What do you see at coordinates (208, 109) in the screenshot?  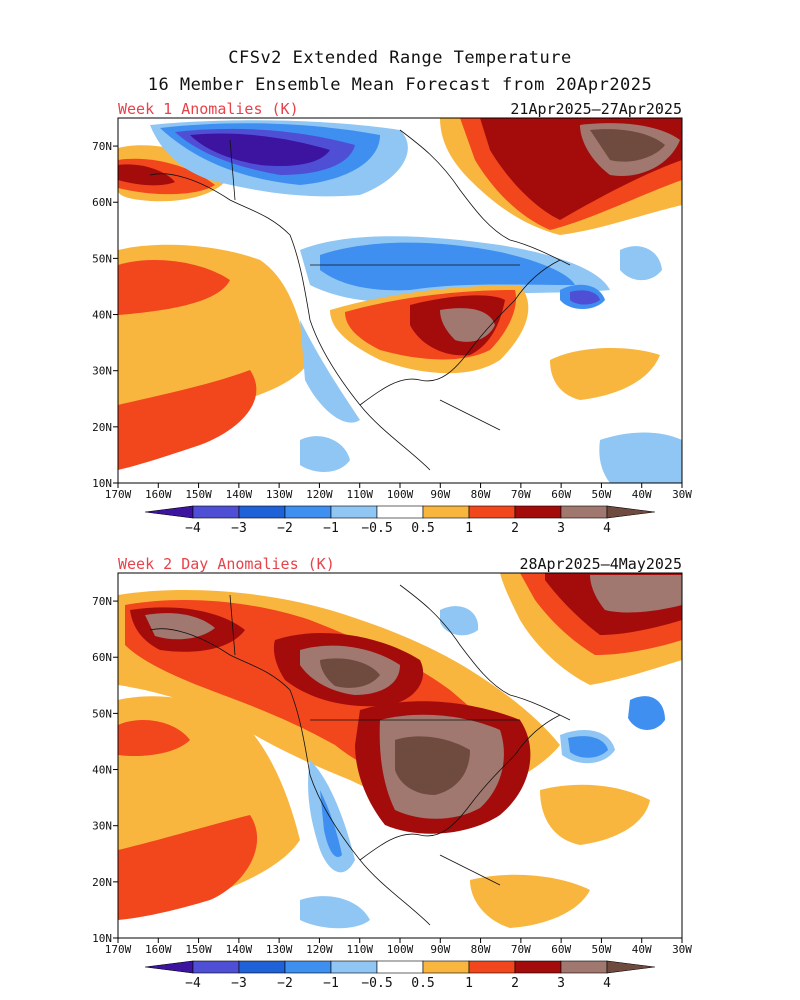 I see `panel1-label: Week 1 Anomalies (K)` at bounding box center [208, 109].